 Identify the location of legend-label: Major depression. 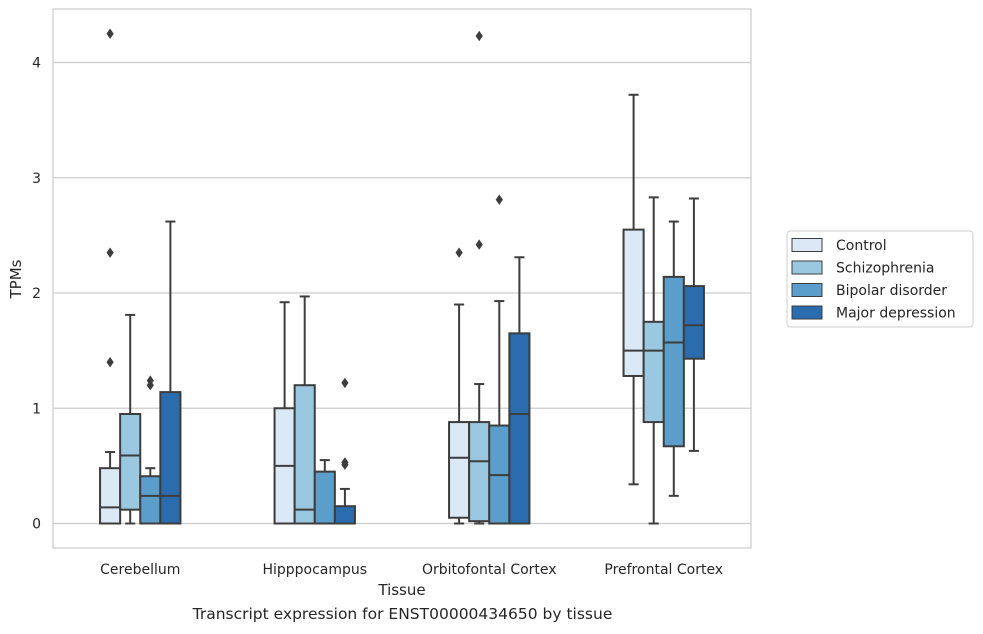
(896, 314).